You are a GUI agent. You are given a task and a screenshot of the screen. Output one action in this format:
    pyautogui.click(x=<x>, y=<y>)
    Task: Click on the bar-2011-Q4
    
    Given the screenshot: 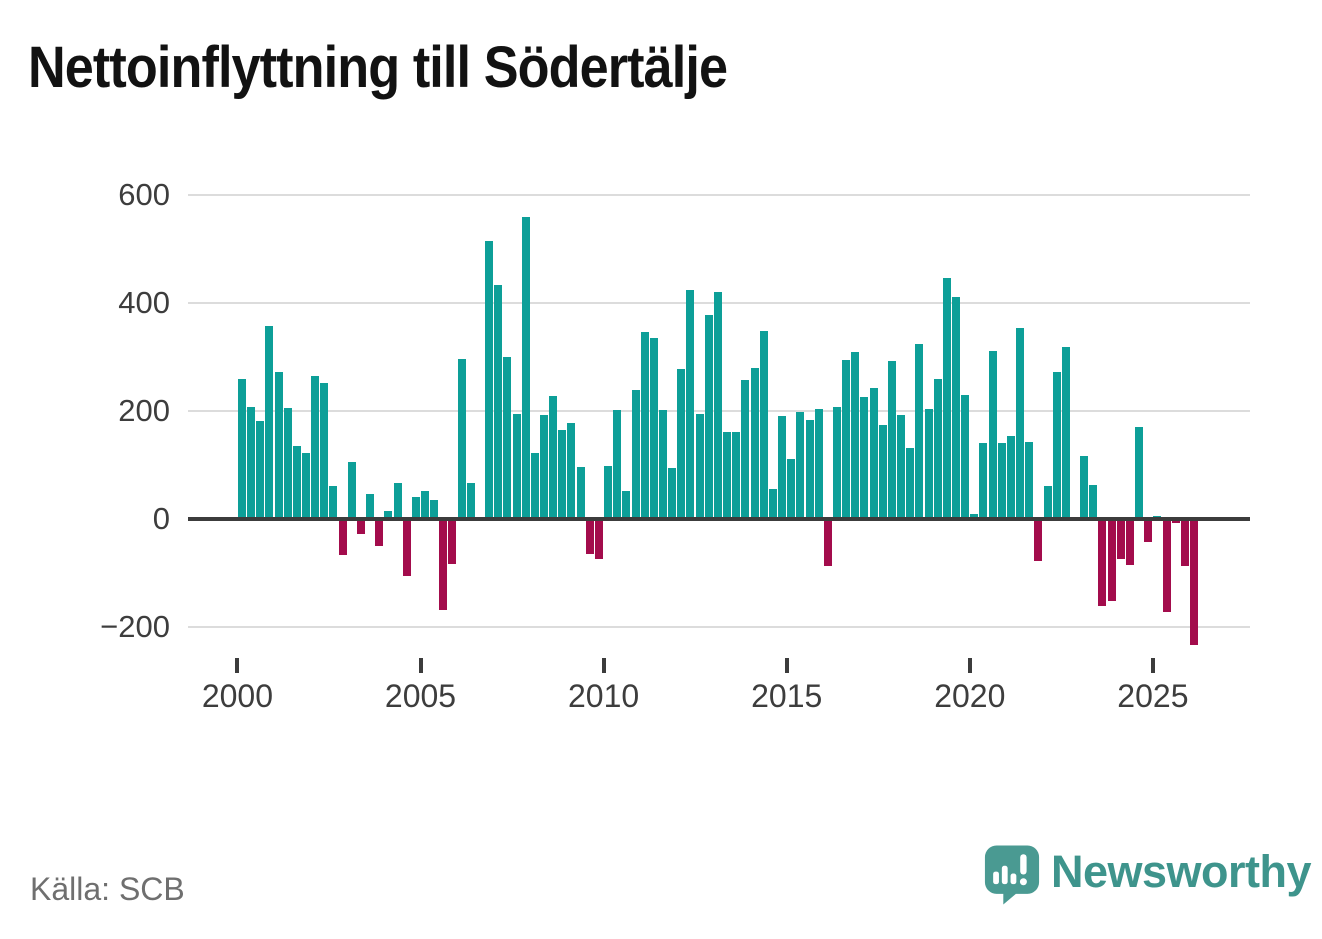 What is the action you would take?
    pyautogui.click(x=672, y=493)
    